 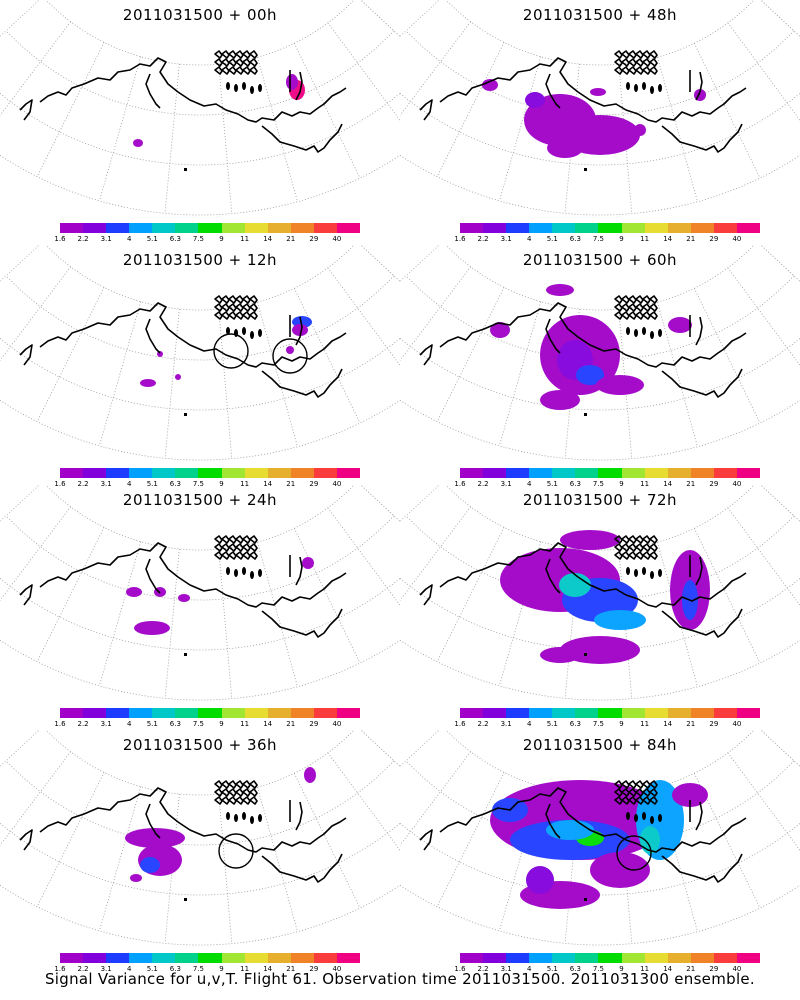 I want to click on colorbar-tick-label: 5.1, so click(x=552, y=724).